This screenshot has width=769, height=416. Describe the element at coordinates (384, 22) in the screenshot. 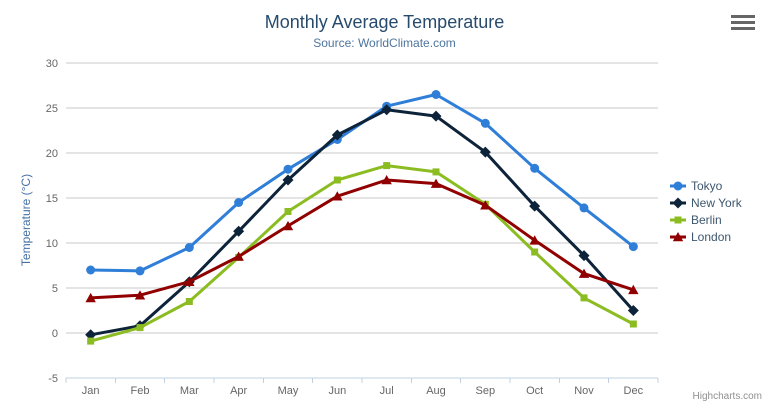

I see `chart-title: Monthly Average Temperature` at that location.